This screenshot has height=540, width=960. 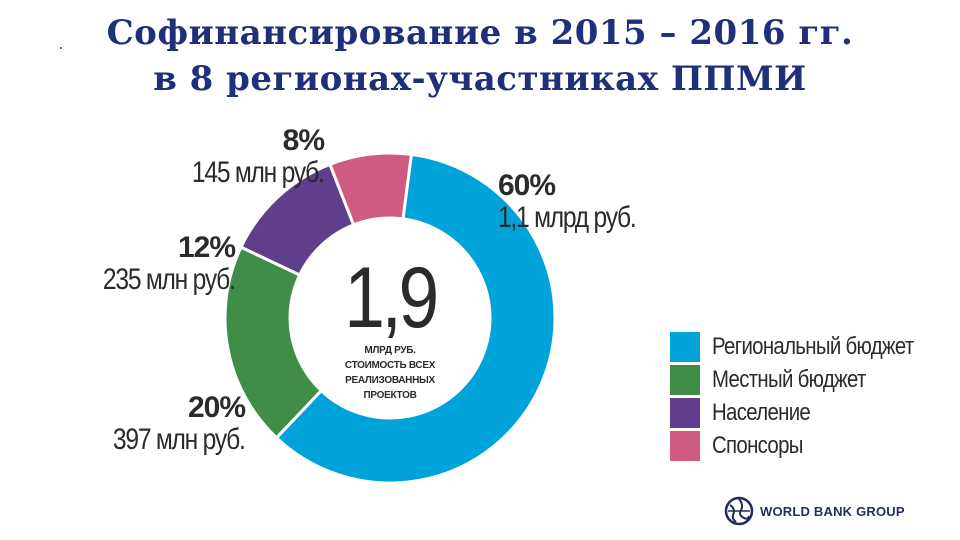 I want to click on title-line-1: Софинансирование в 2015 – 2016 гг., so click(x=480, y=33).